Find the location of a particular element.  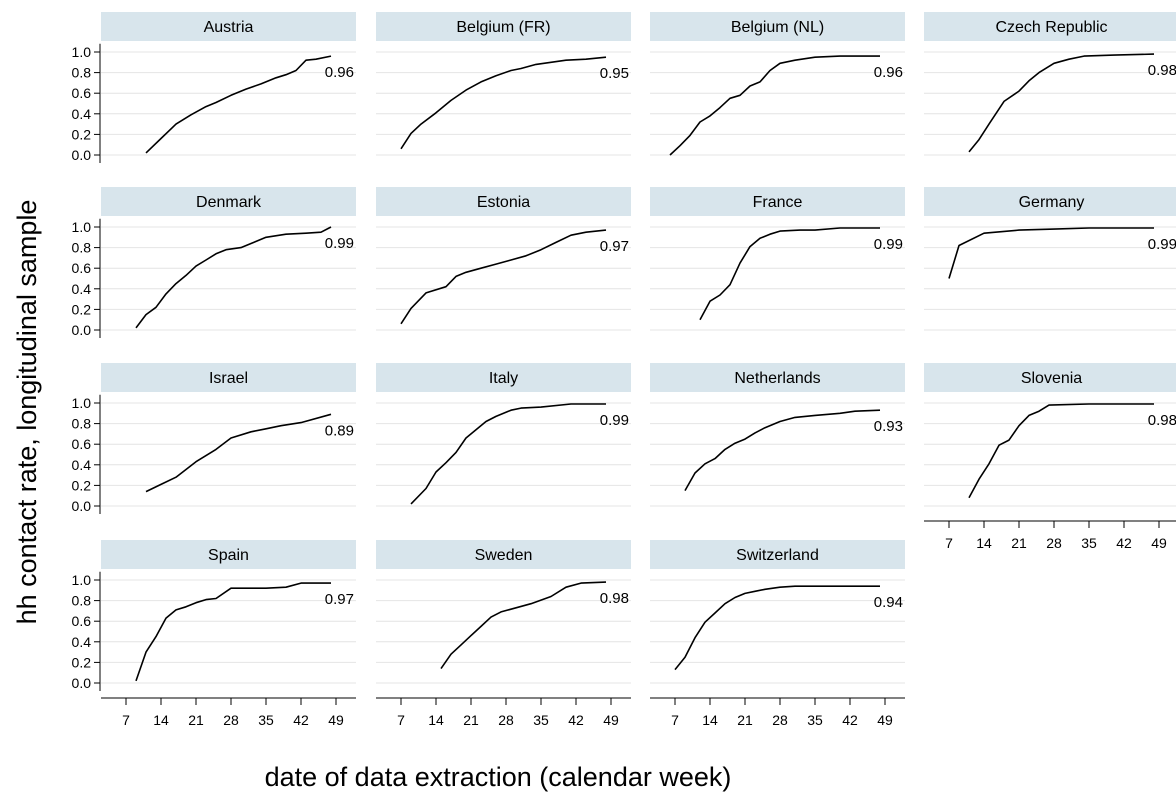

panel-title: Switzerland is located at coordinates (777, 555).